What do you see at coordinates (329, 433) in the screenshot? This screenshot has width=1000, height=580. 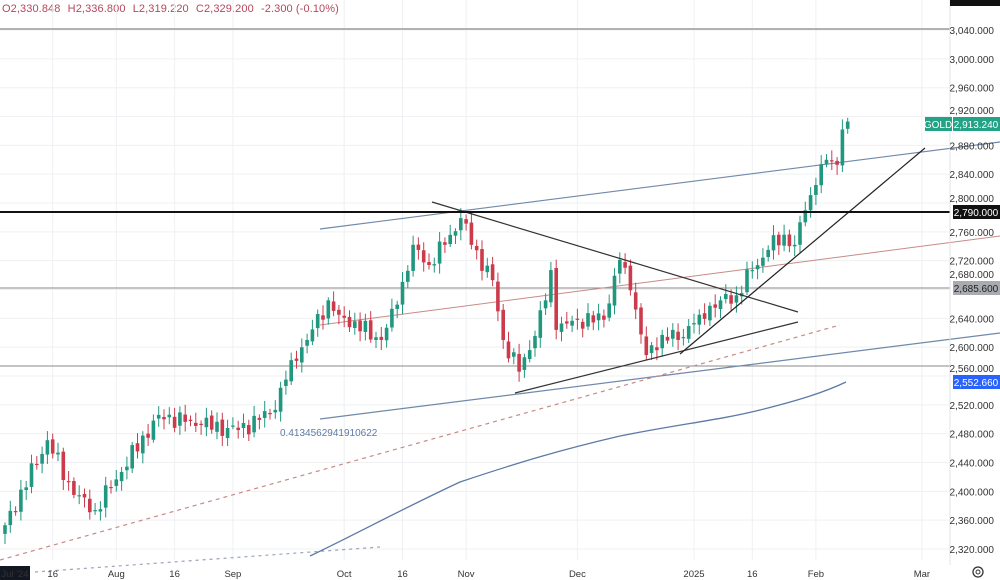 I see `fib-label: 0.4134562941910622` at bounding box center [329, 433].